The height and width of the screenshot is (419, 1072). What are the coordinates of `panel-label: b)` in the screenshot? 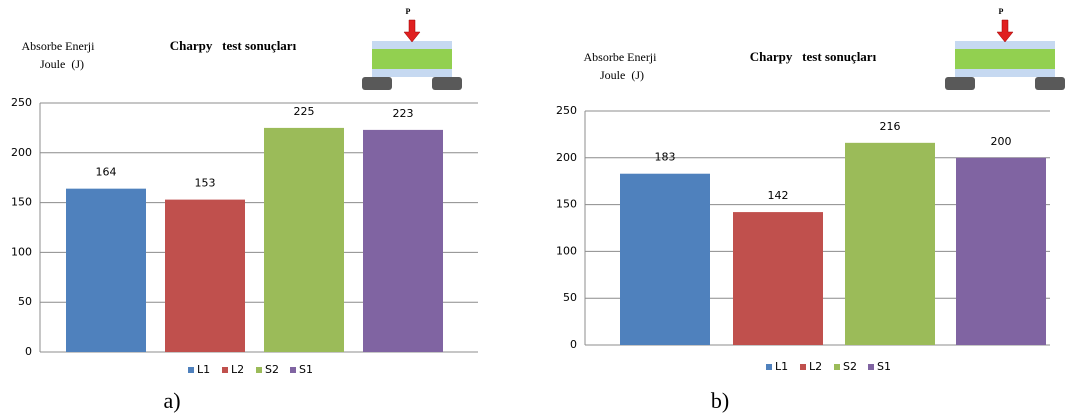 It's located at (720, 400).